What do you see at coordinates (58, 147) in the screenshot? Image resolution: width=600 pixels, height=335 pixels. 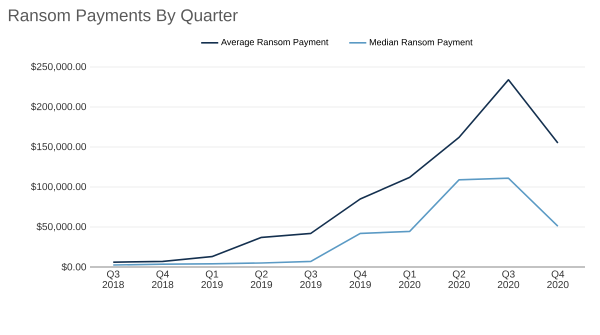 I see `y-tick-label: $150,000.00` at bounding box center [58, 147].